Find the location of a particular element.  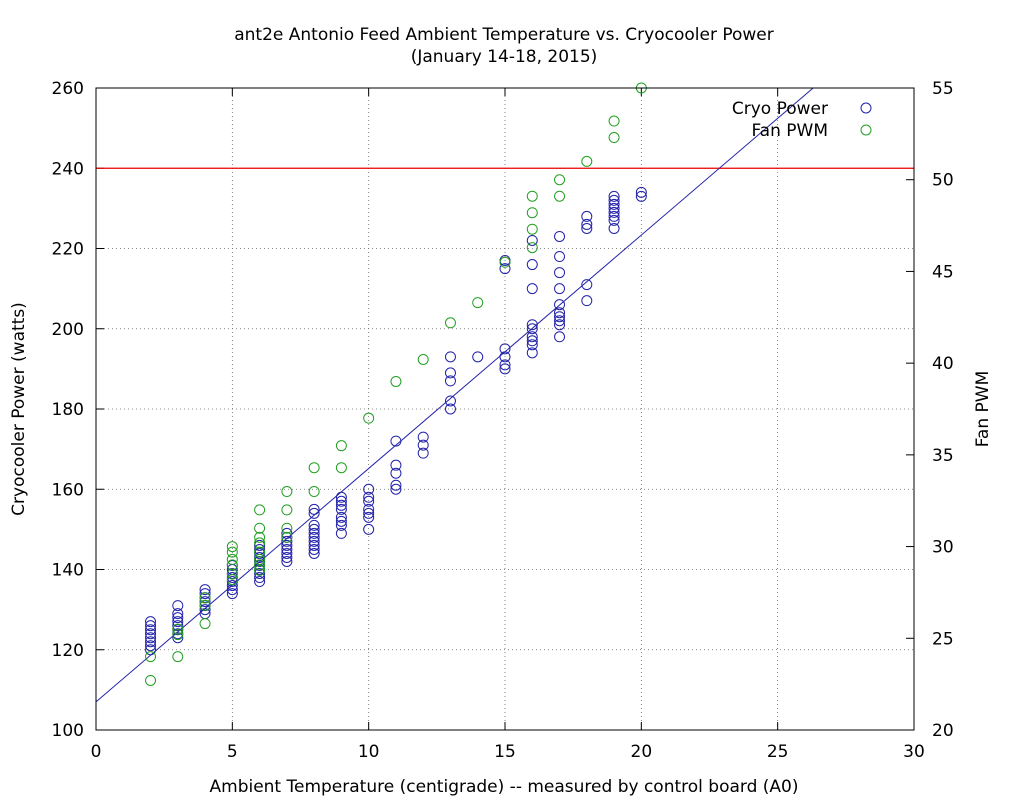

y2-tick-label: 40 is located at coordinates (943, 364).